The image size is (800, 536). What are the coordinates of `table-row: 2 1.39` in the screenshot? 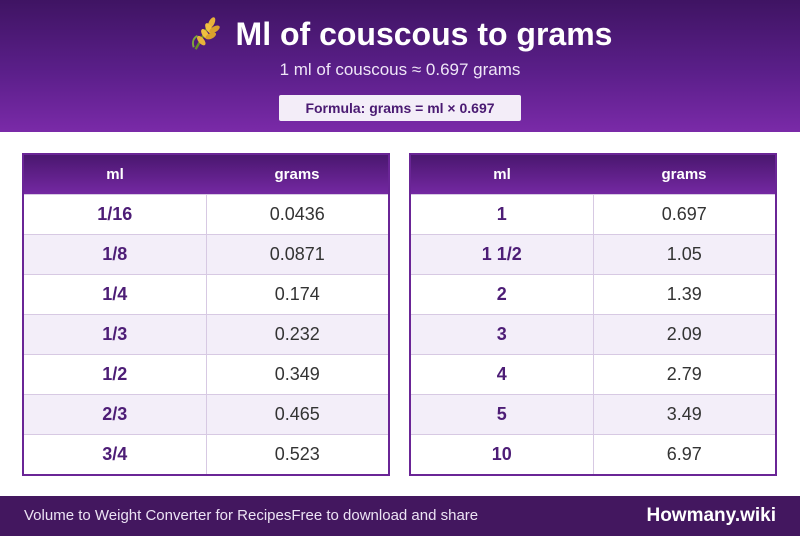 It's located at (593, 294).